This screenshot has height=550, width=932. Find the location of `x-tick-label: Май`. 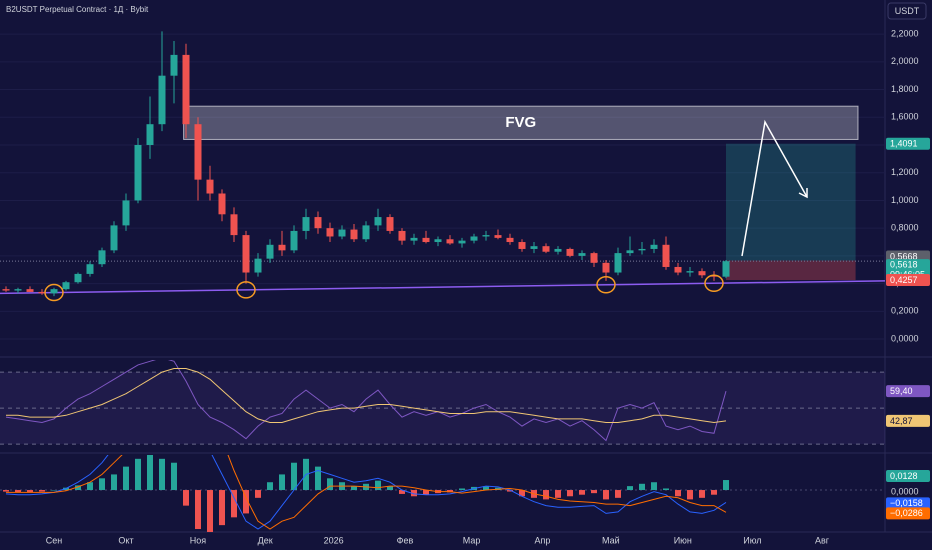

x-tick-label: Май is located at coordinates (611, 540).